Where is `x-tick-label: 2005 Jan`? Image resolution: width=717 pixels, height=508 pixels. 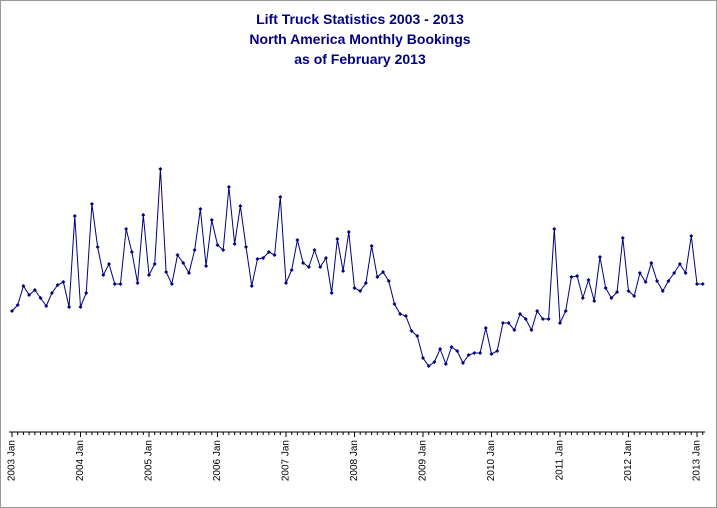
x-tick-label: 2005 Jan is located at coordinates (149, 460).